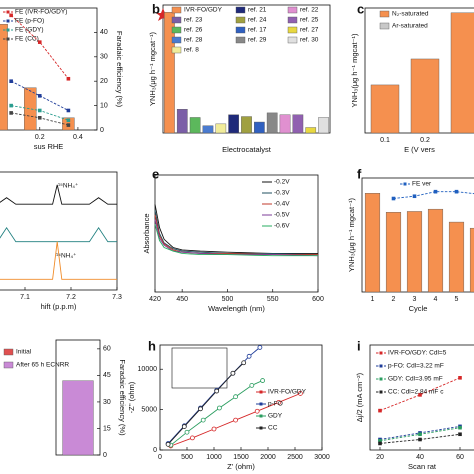 This screenshot has width=474, height=474. I want to click on legend-label: CC, so click(273, 428).